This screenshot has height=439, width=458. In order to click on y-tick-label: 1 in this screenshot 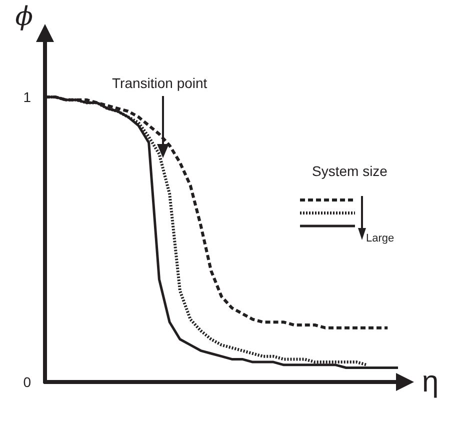, I will do `click(27, 97)`.